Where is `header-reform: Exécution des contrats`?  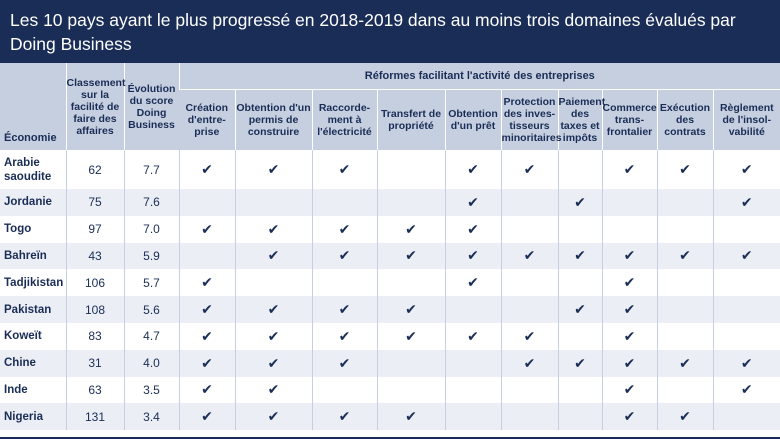
header-reform: Exécution des contrats is located at coordinates (684, 119).